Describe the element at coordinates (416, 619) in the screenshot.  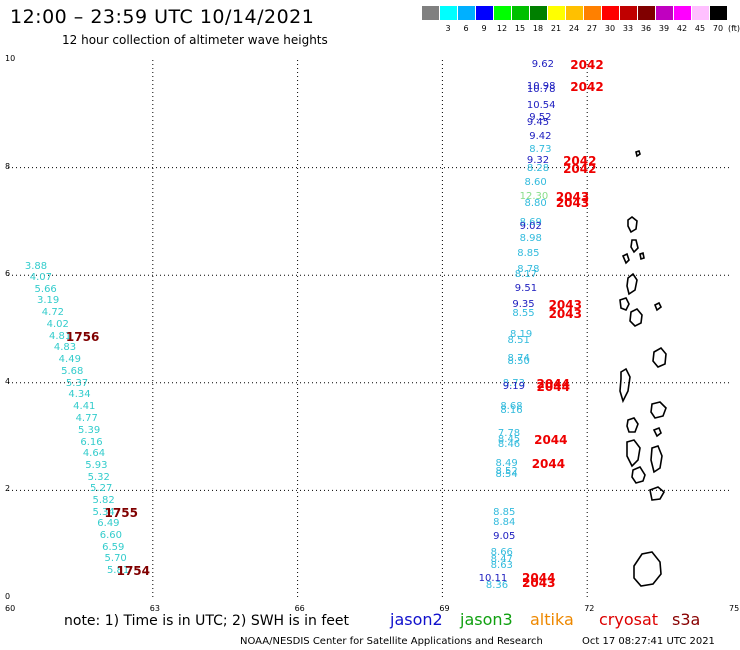
I see `legend-entry-jason2: jason2` at that location.